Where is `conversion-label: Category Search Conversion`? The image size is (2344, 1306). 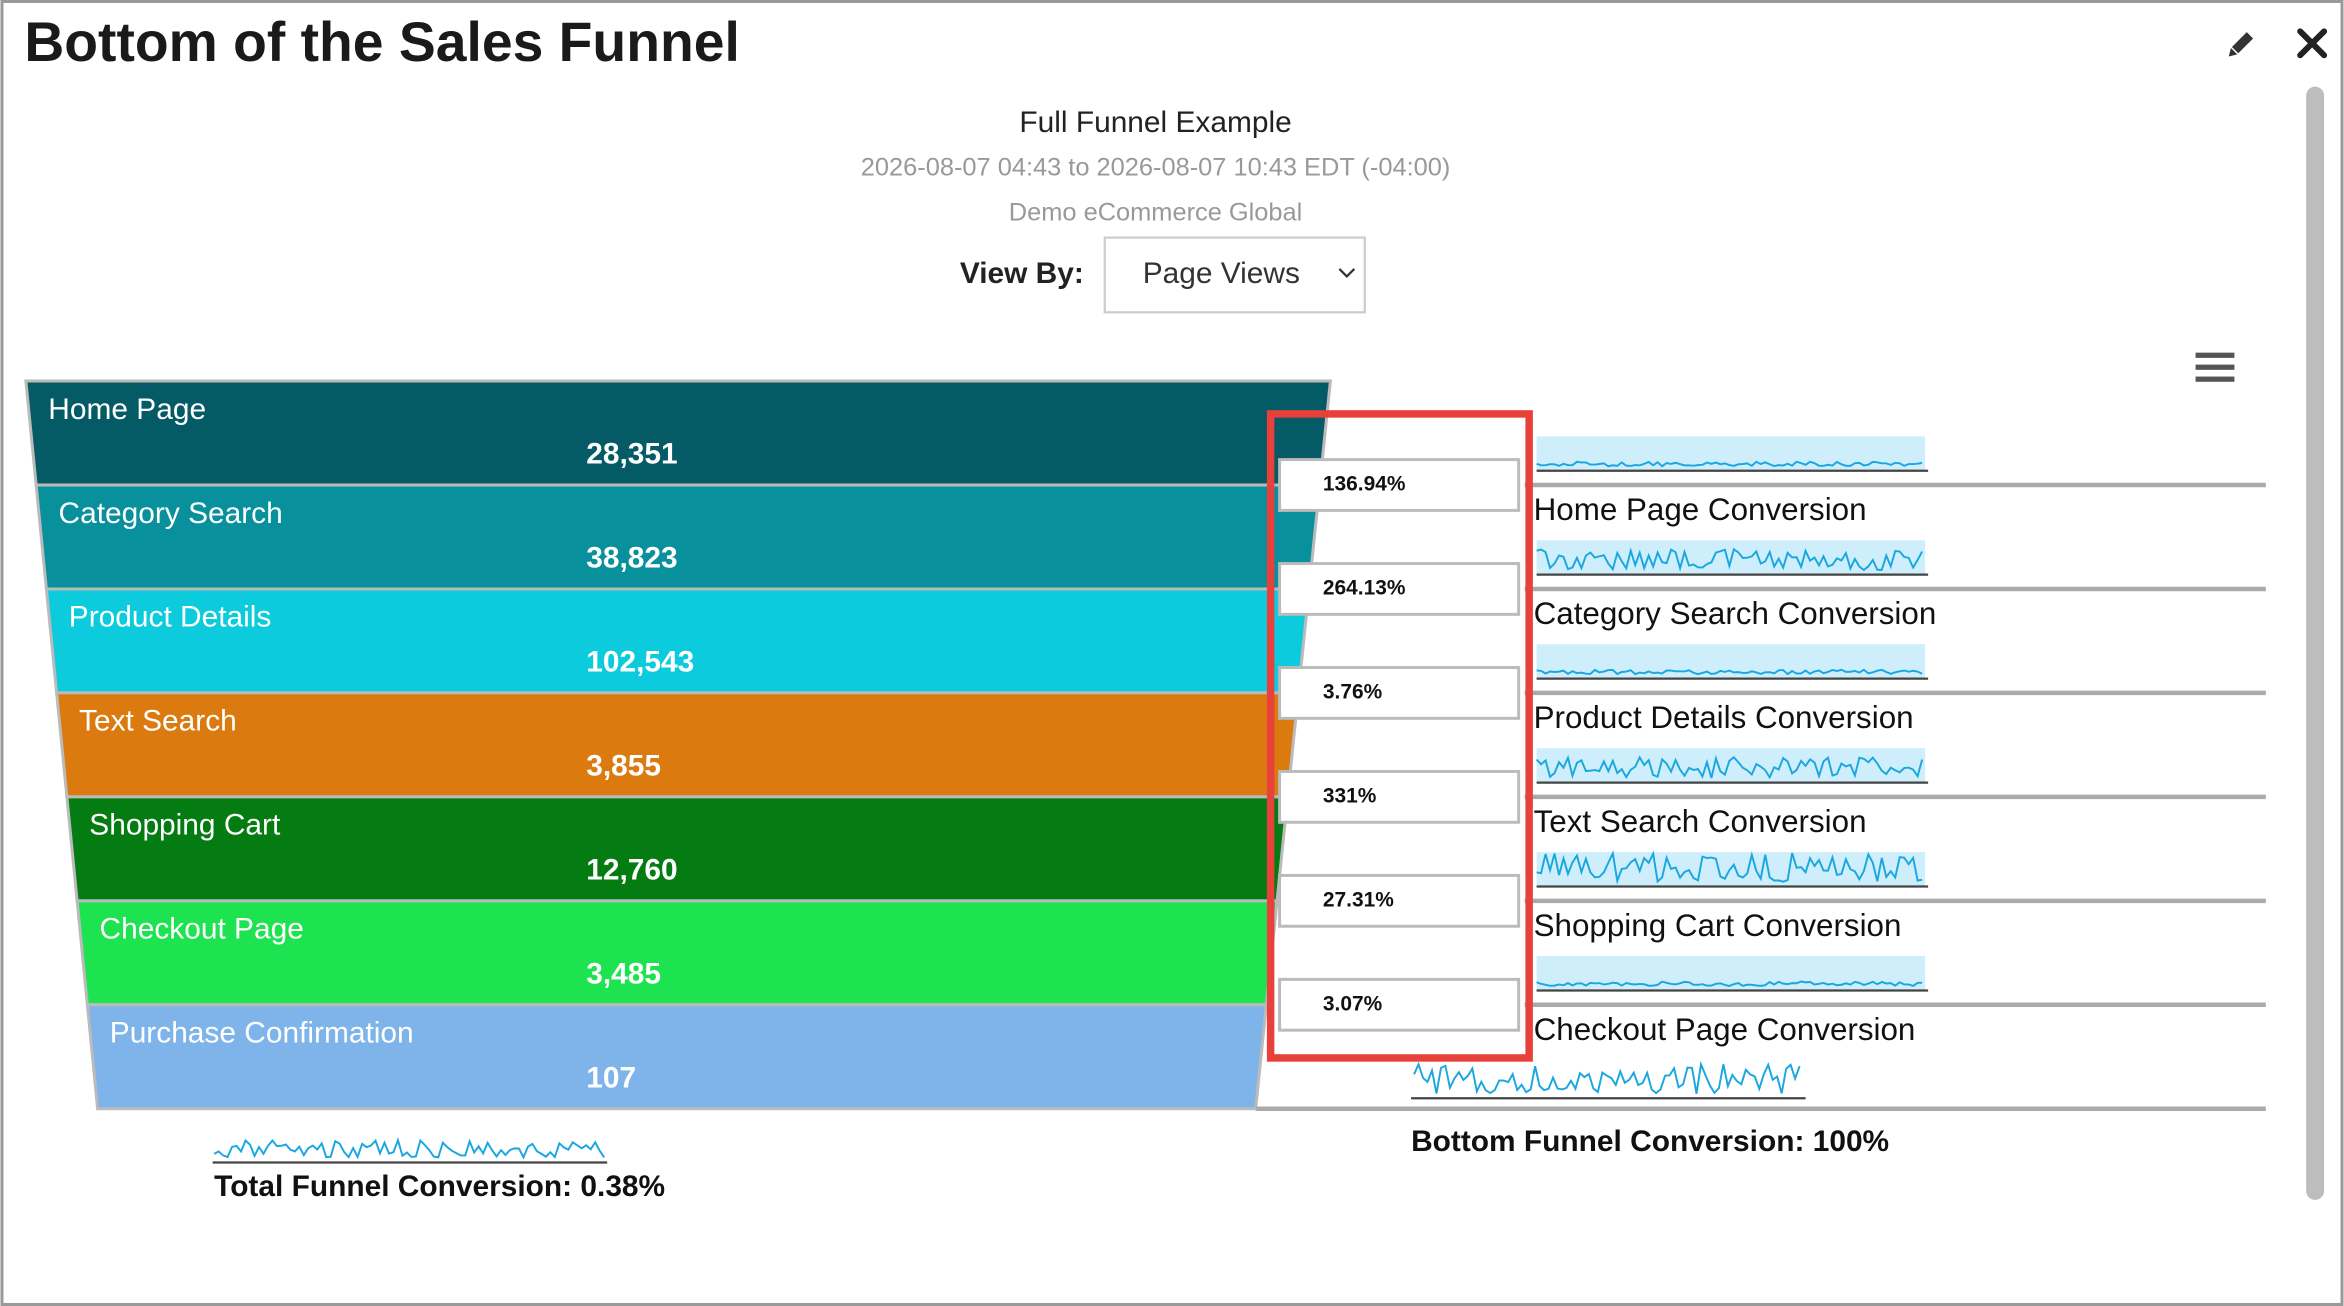
conversion-label: Category Search Conversion is located at coordinates (1735, 613).